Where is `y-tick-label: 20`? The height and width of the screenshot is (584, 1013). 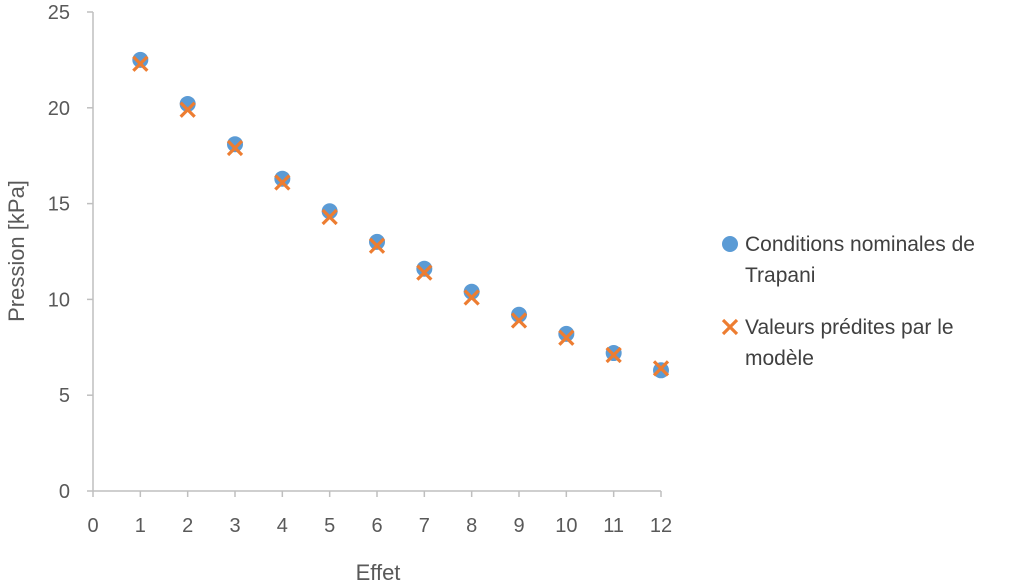
y-tick-label: 20 is located at coordinates (59, 109).